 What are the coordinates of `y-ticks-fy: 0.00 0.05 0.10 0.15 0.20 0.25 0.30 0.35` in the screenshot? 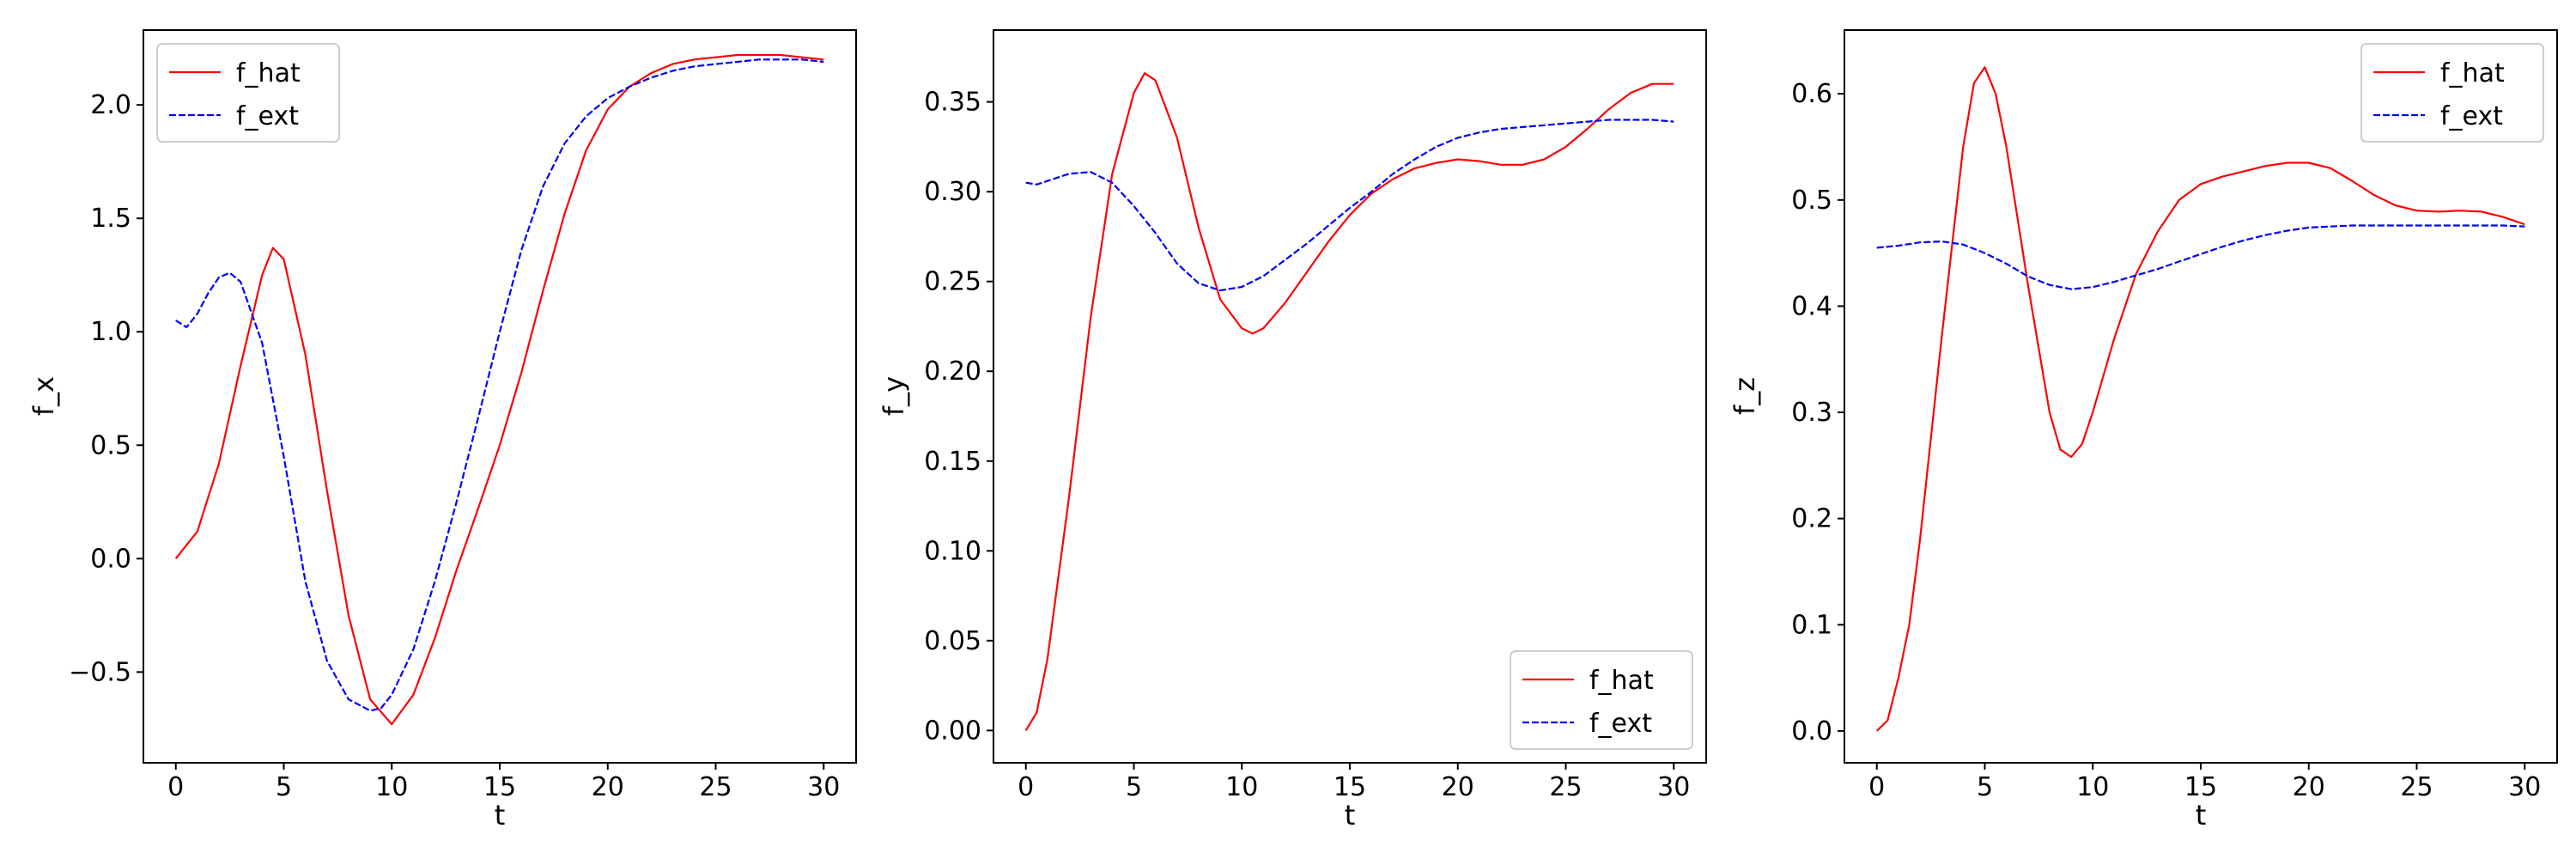 It's located at (958, 417).